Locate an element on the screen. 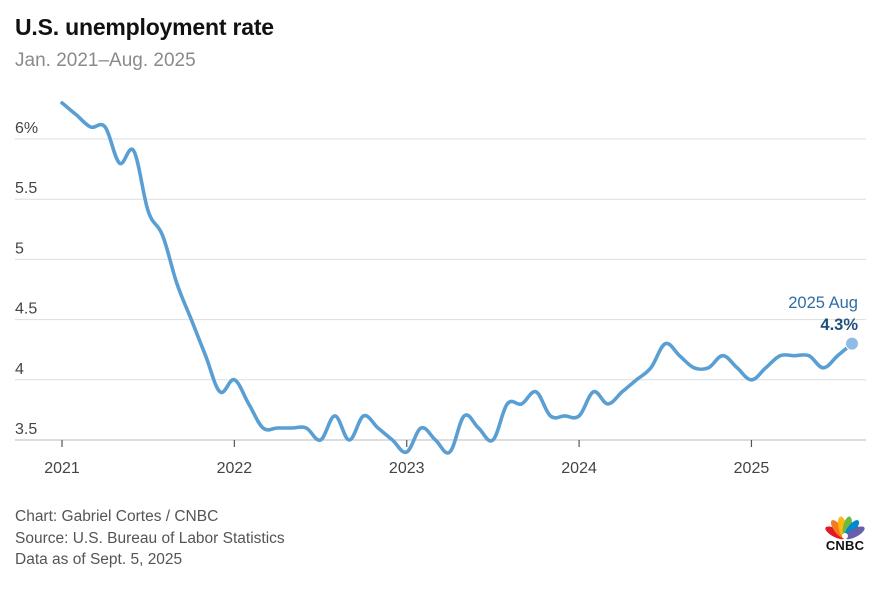 This screenshot has width=886, height=607. y-tick-label: 4.5 is located at coordinates (26, 309).